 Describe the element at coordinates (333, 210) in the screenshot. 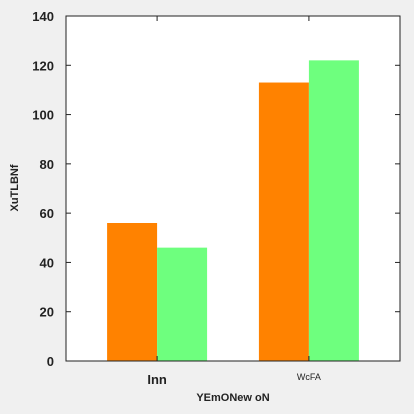

I see `bar-series2-wcfa` at that location.